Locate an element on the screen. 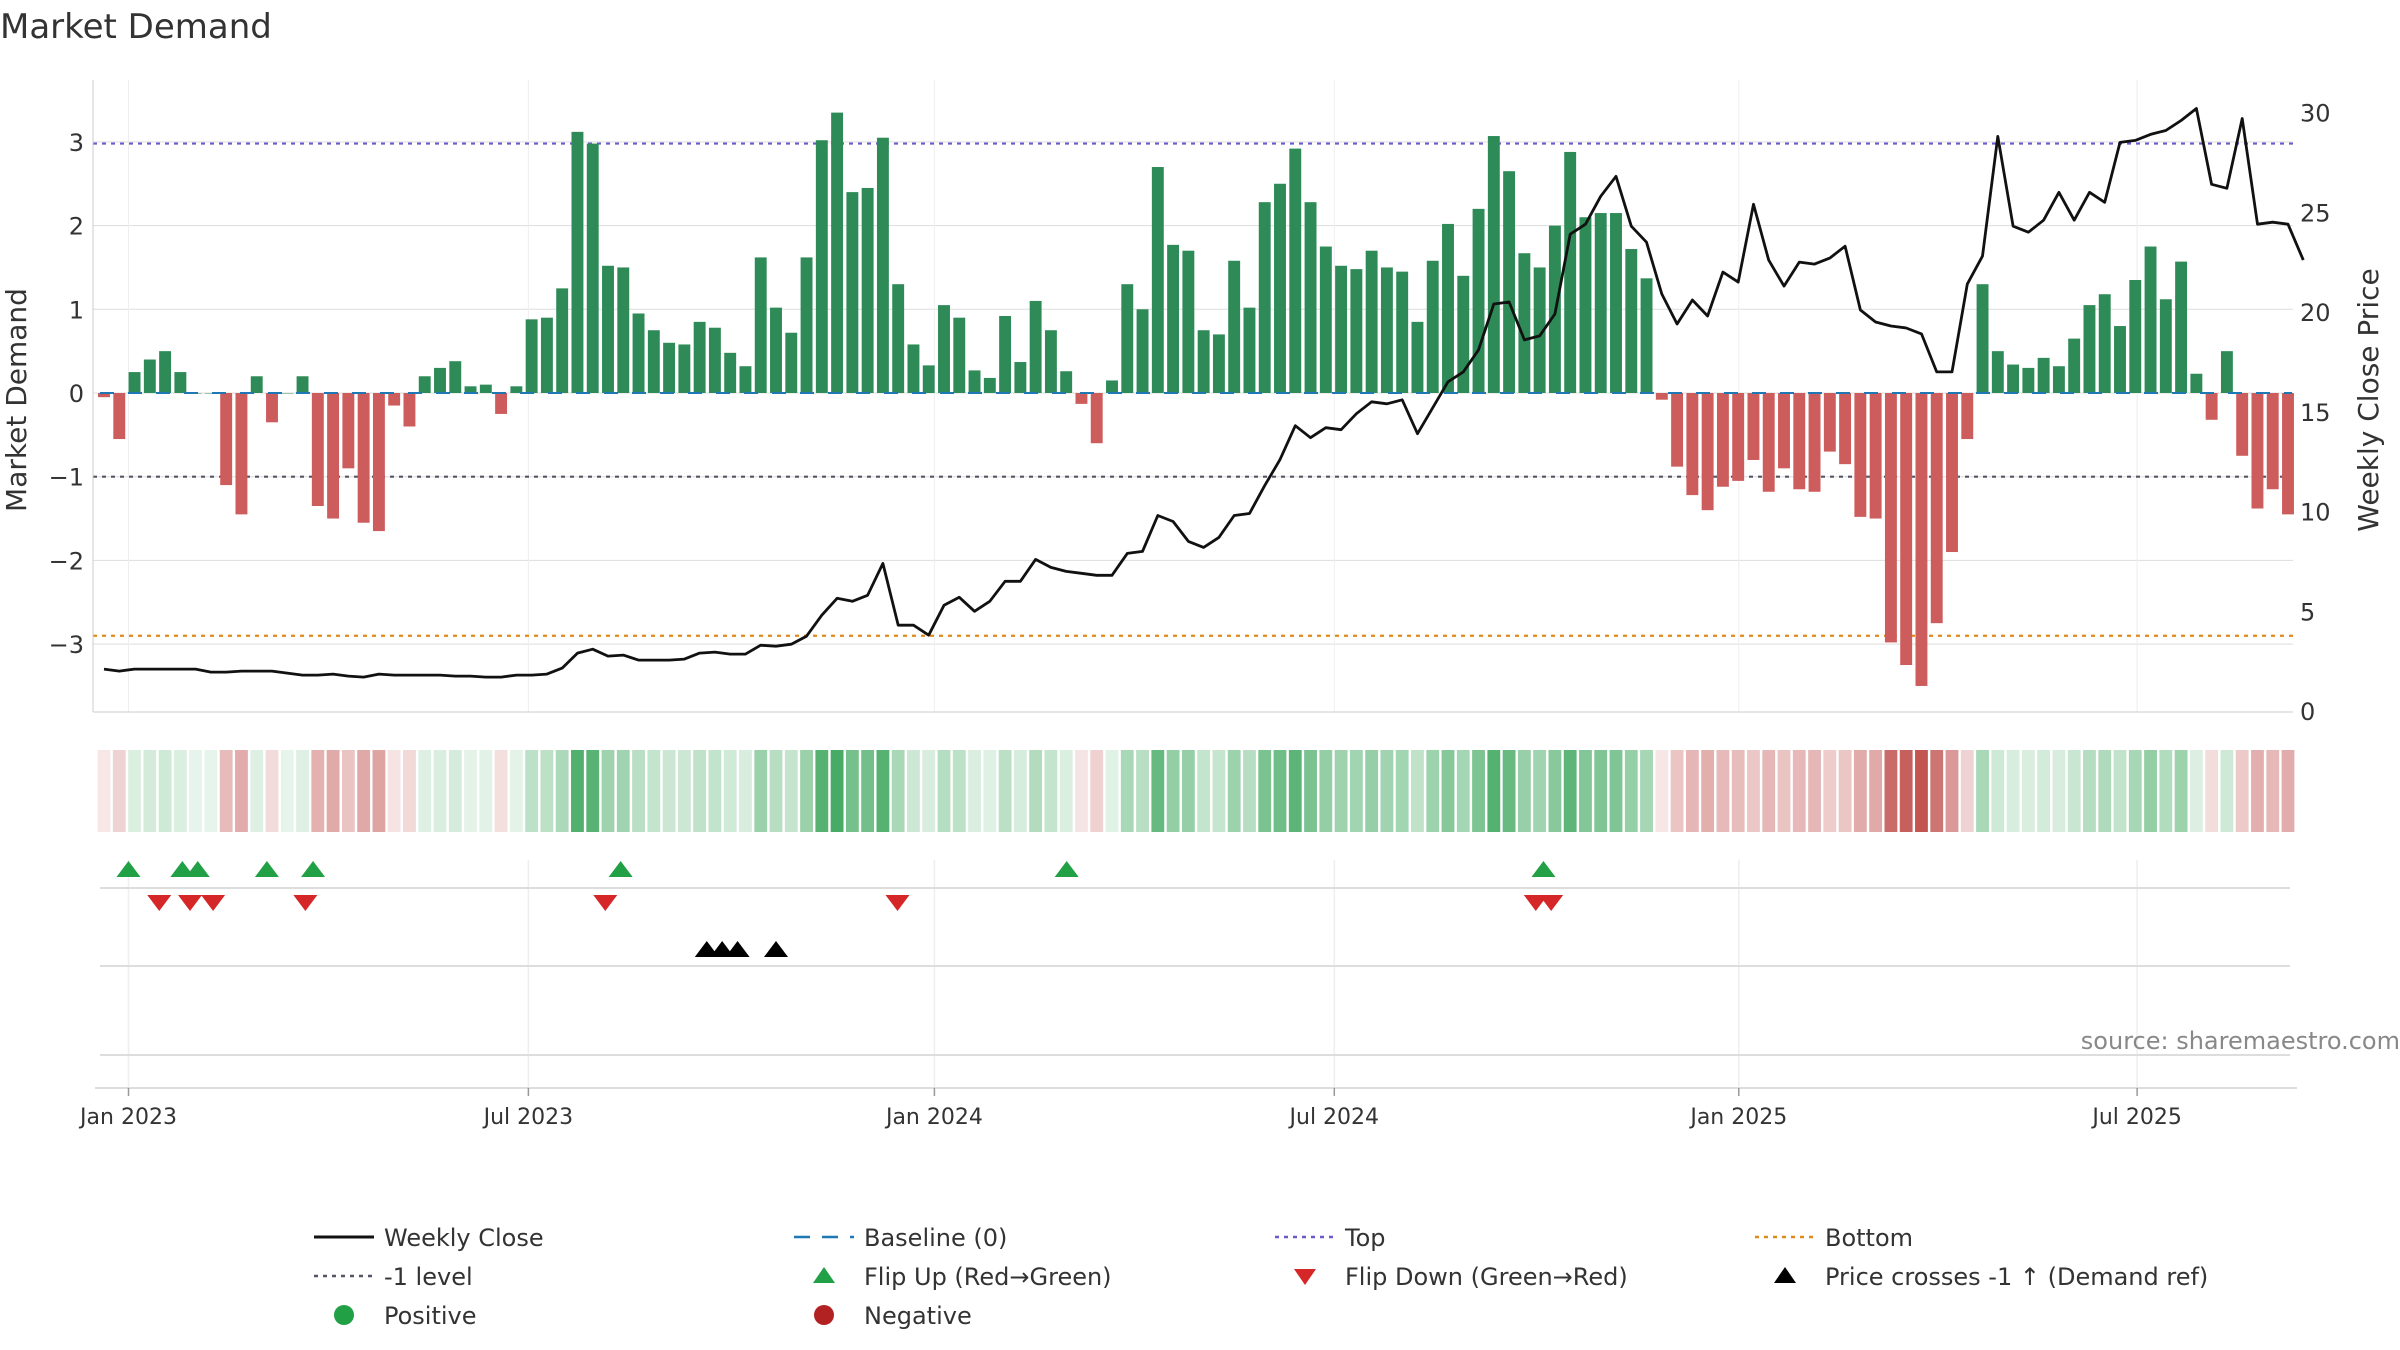 Image resolution: width=2400 pixels, height=1350 pixels. left-axis-ticks: −3 −2 −1 0 1 2 3 is located at coordinates (66, 394).